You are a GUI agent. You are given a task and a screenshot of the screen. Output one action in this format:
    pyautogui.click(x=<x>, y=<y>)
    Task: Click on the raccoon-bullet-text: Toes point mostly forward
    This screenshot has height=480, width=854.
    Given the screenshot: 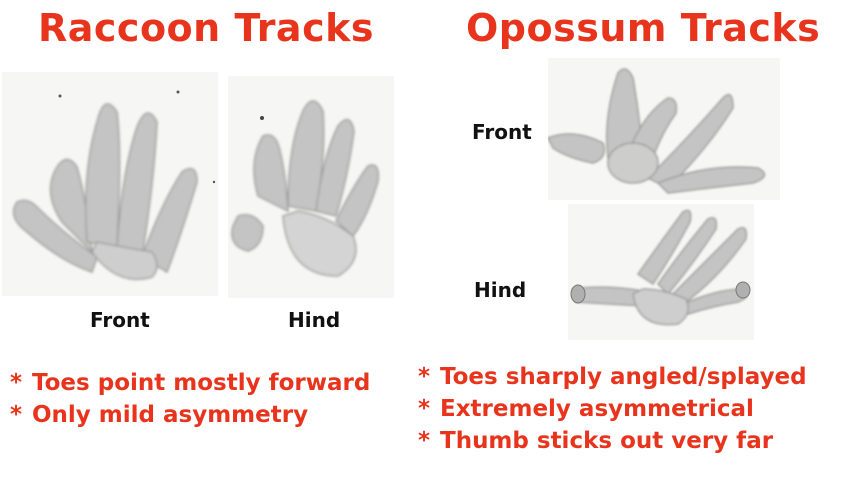 What is the action you would take?
    pyautogui.click(x=201, y=383)
    